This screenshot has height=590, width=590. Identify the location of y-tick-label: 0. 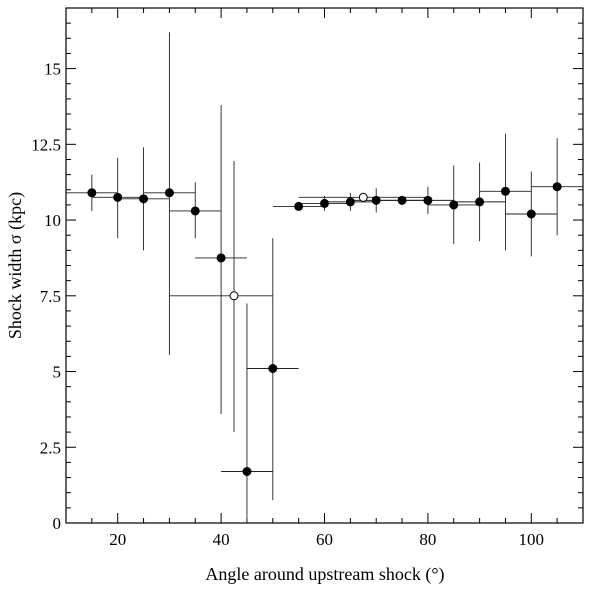
(57, 523).